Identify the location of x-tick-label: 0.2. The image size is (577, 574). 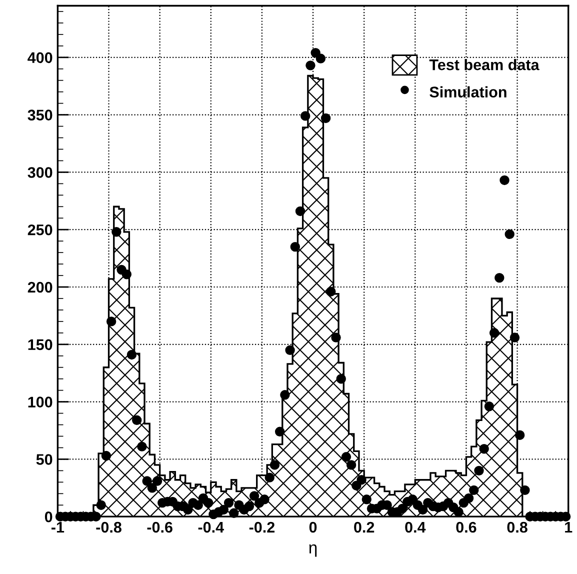
(364, 527).